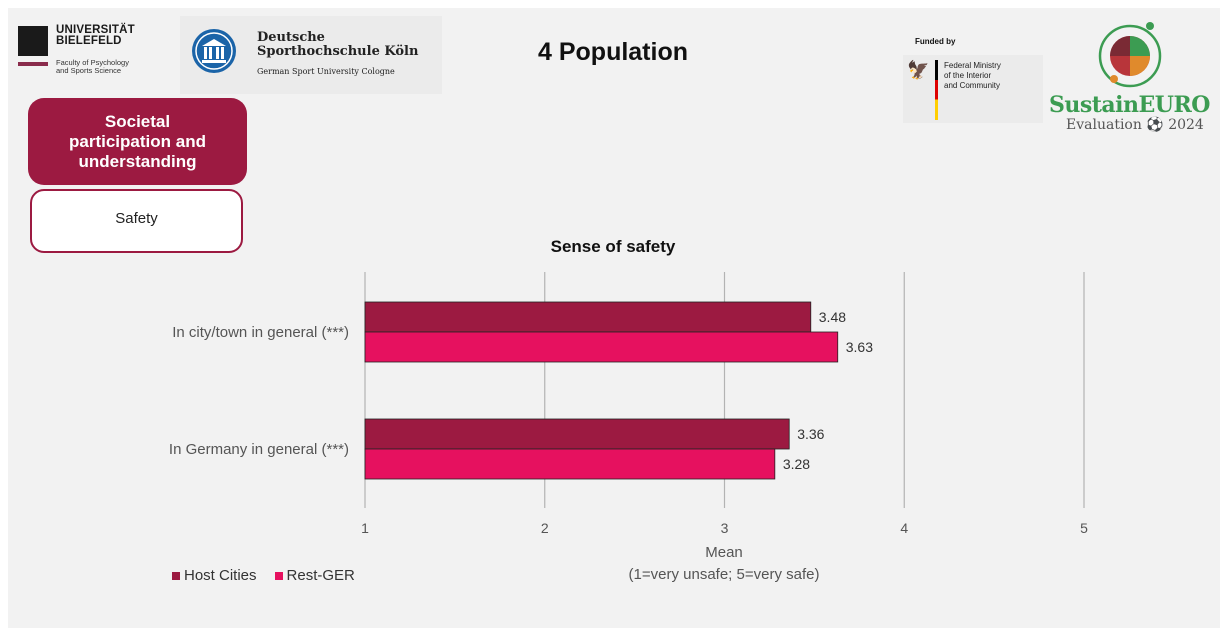  I want to click on ministry-logo-panel, so click(973, 89).